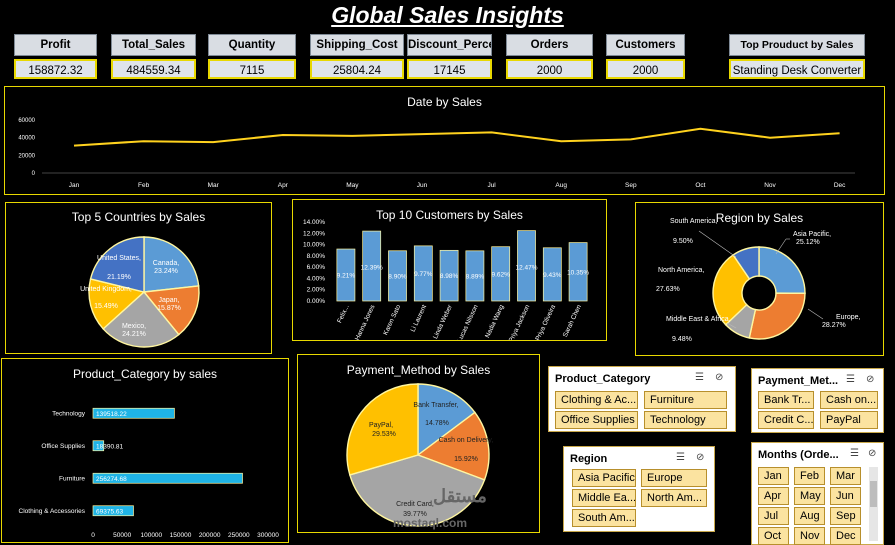 Image resolution: width=895 pixels, height=545 pixels. What do you see at coordinates (168, 300) in the screenshot?
I see `slice-label: Japan,` at bounding box center [168, 300].